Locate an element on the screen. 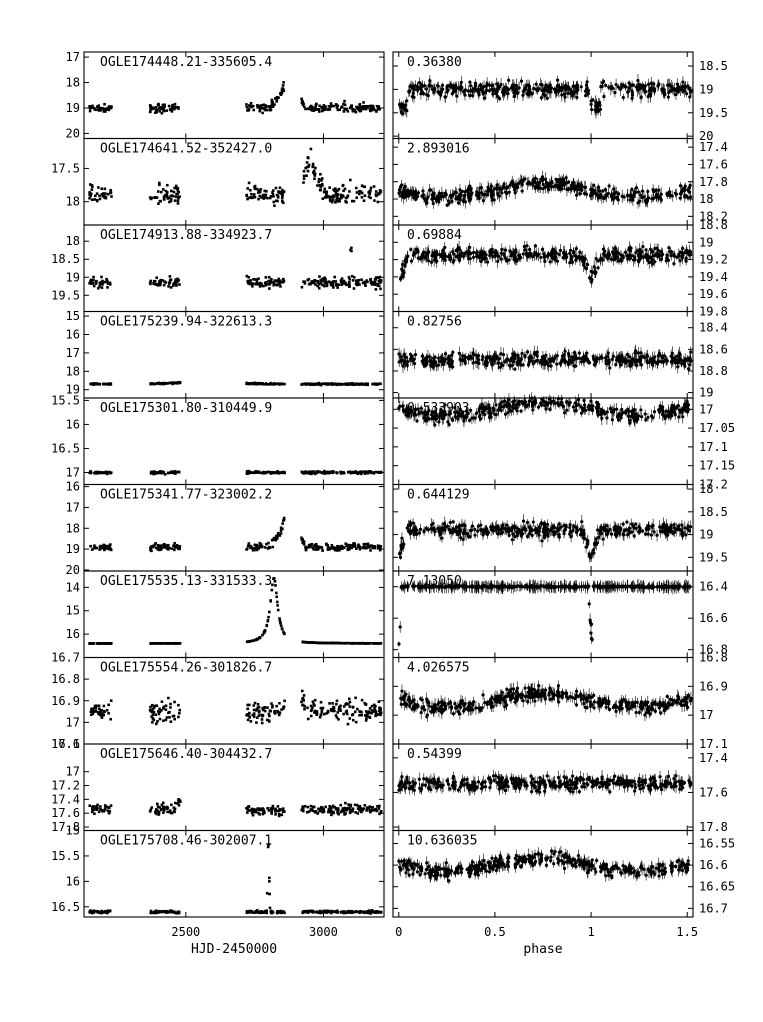  y-tick-label-right: 19 is located at coordinates (706, 393).